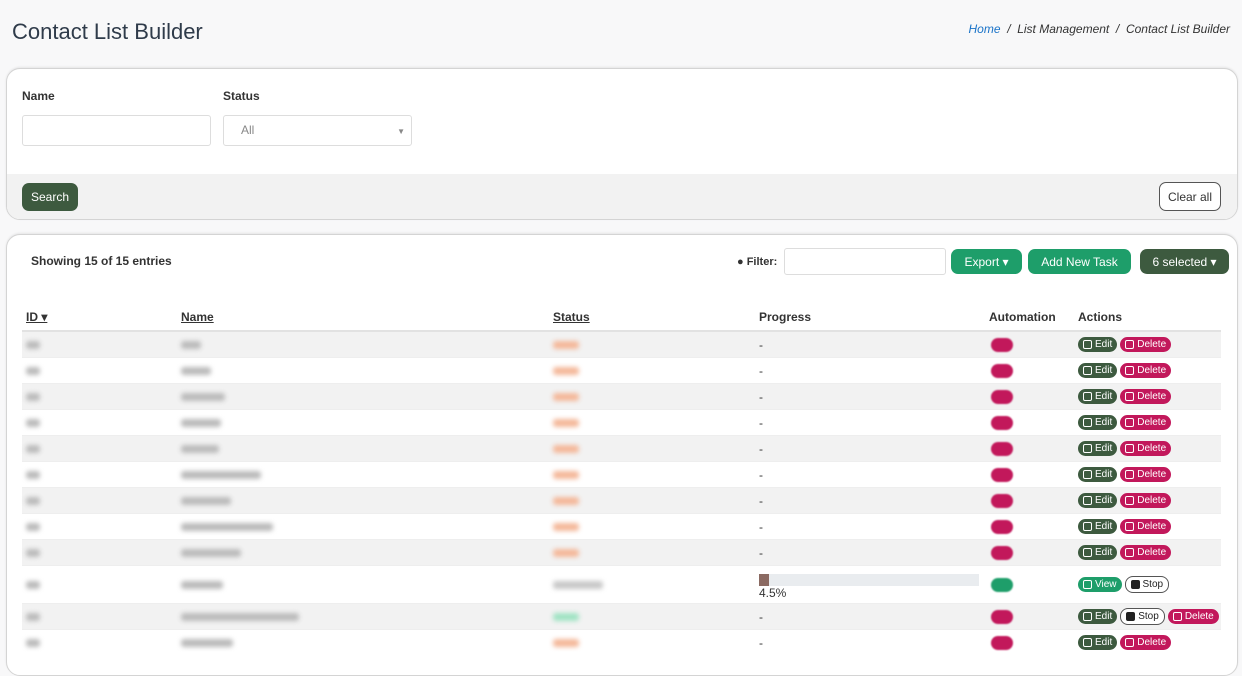  What do you see at coordinates (363, 317) in the screenshot?
I see `column-header: Name` at bounding box center [363, 317].